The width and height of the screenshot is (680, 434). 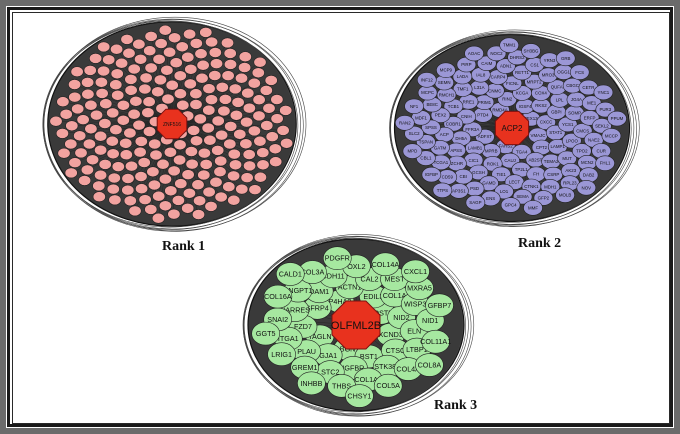 I want to click on rank2-node-label: TIE1, so click(x=502, y=174).